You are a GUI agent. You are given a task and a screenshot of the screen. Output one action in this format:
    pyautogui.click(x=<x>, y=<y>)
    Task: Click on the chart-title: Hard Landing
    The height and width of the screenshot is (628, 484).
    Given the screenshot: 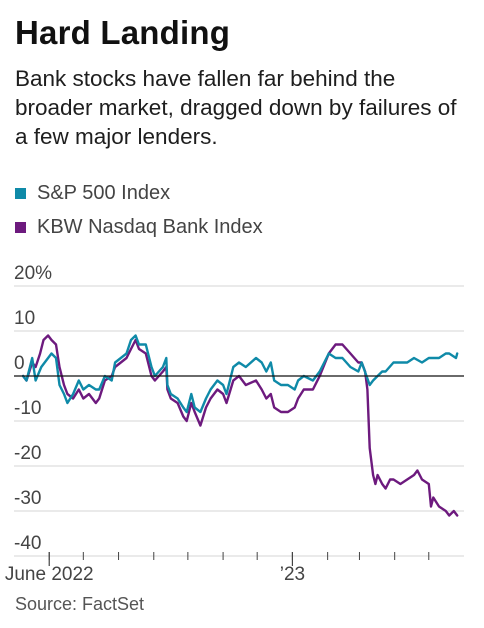 What is the action you would take?
    pyautogui.click(x=123, y=32)
    